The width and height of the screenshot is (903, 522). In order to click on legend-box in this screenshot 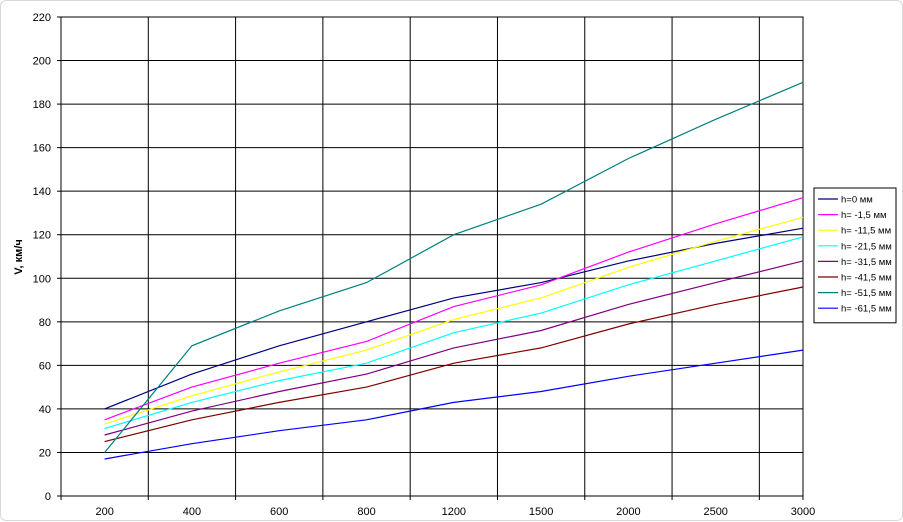, I will do `click(855, 255)`.